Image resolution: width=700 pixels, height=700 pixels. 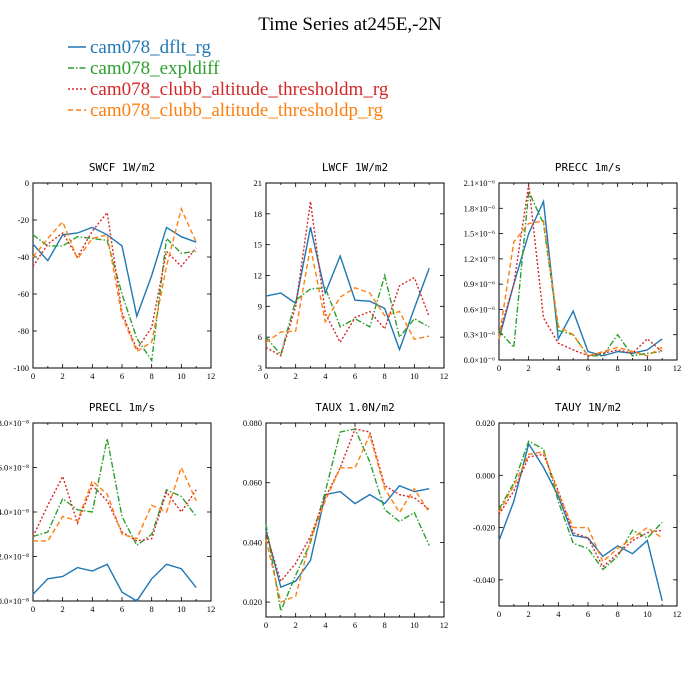 What do you see at coordinates (140, 47) in the screenshot?
I see `legend-entry: cam078_dflt_rg` at bounding box center [140, 47].